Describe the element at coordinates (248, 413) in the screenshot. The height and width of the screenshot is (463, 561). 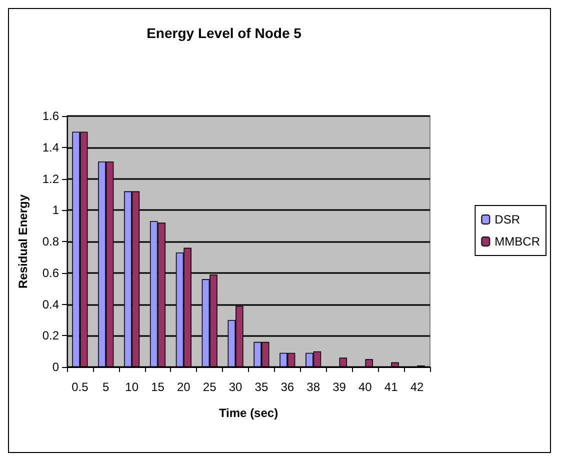
I see `x-axis-title: Time (sec)` at that location.